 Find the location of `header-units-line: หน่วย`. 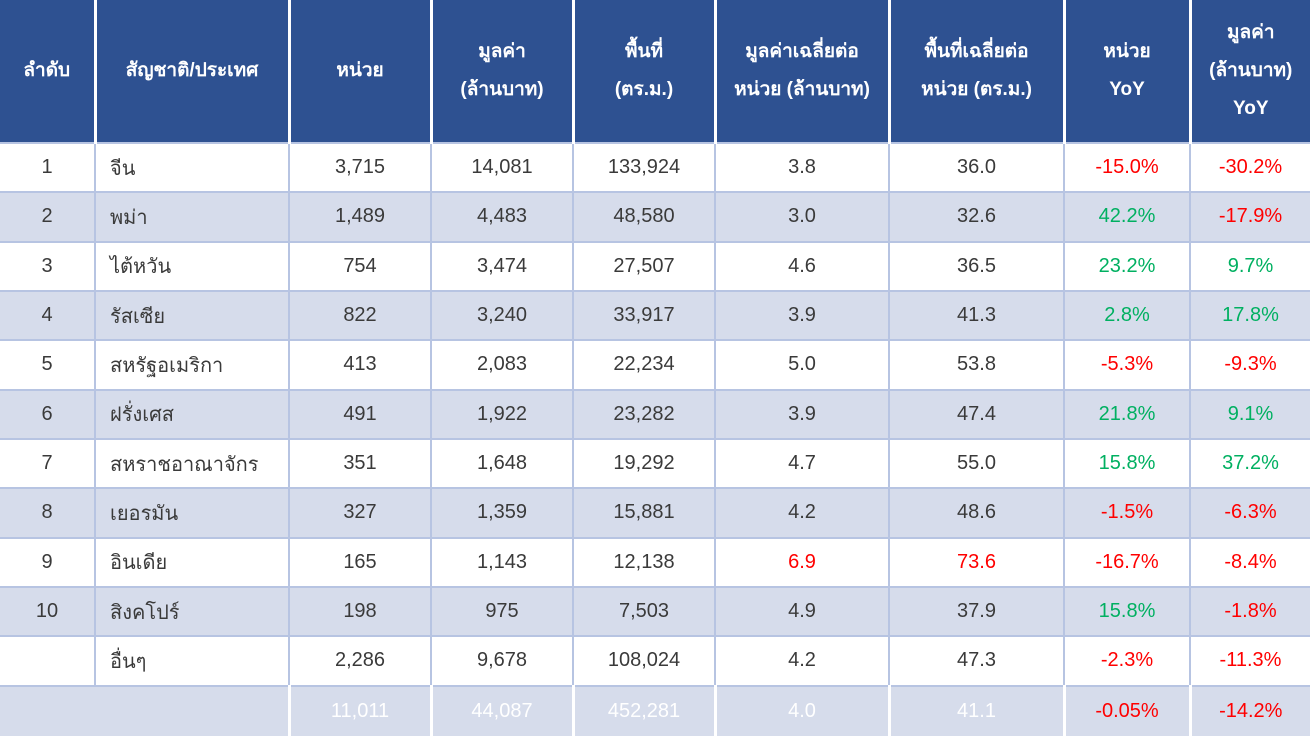

header-units-line: หน่วย is located at coordinates (360, 70).